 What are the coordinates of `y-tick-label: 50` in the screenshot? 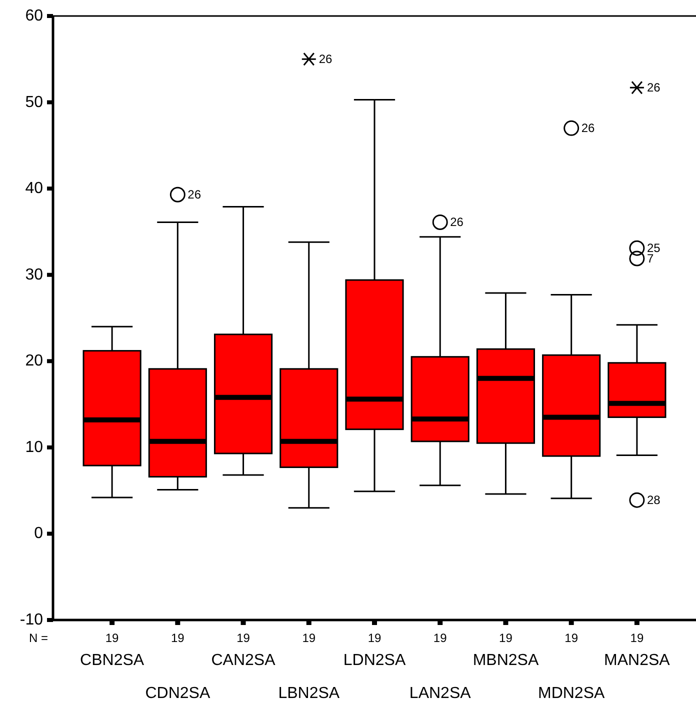 It's located at (34, 102).